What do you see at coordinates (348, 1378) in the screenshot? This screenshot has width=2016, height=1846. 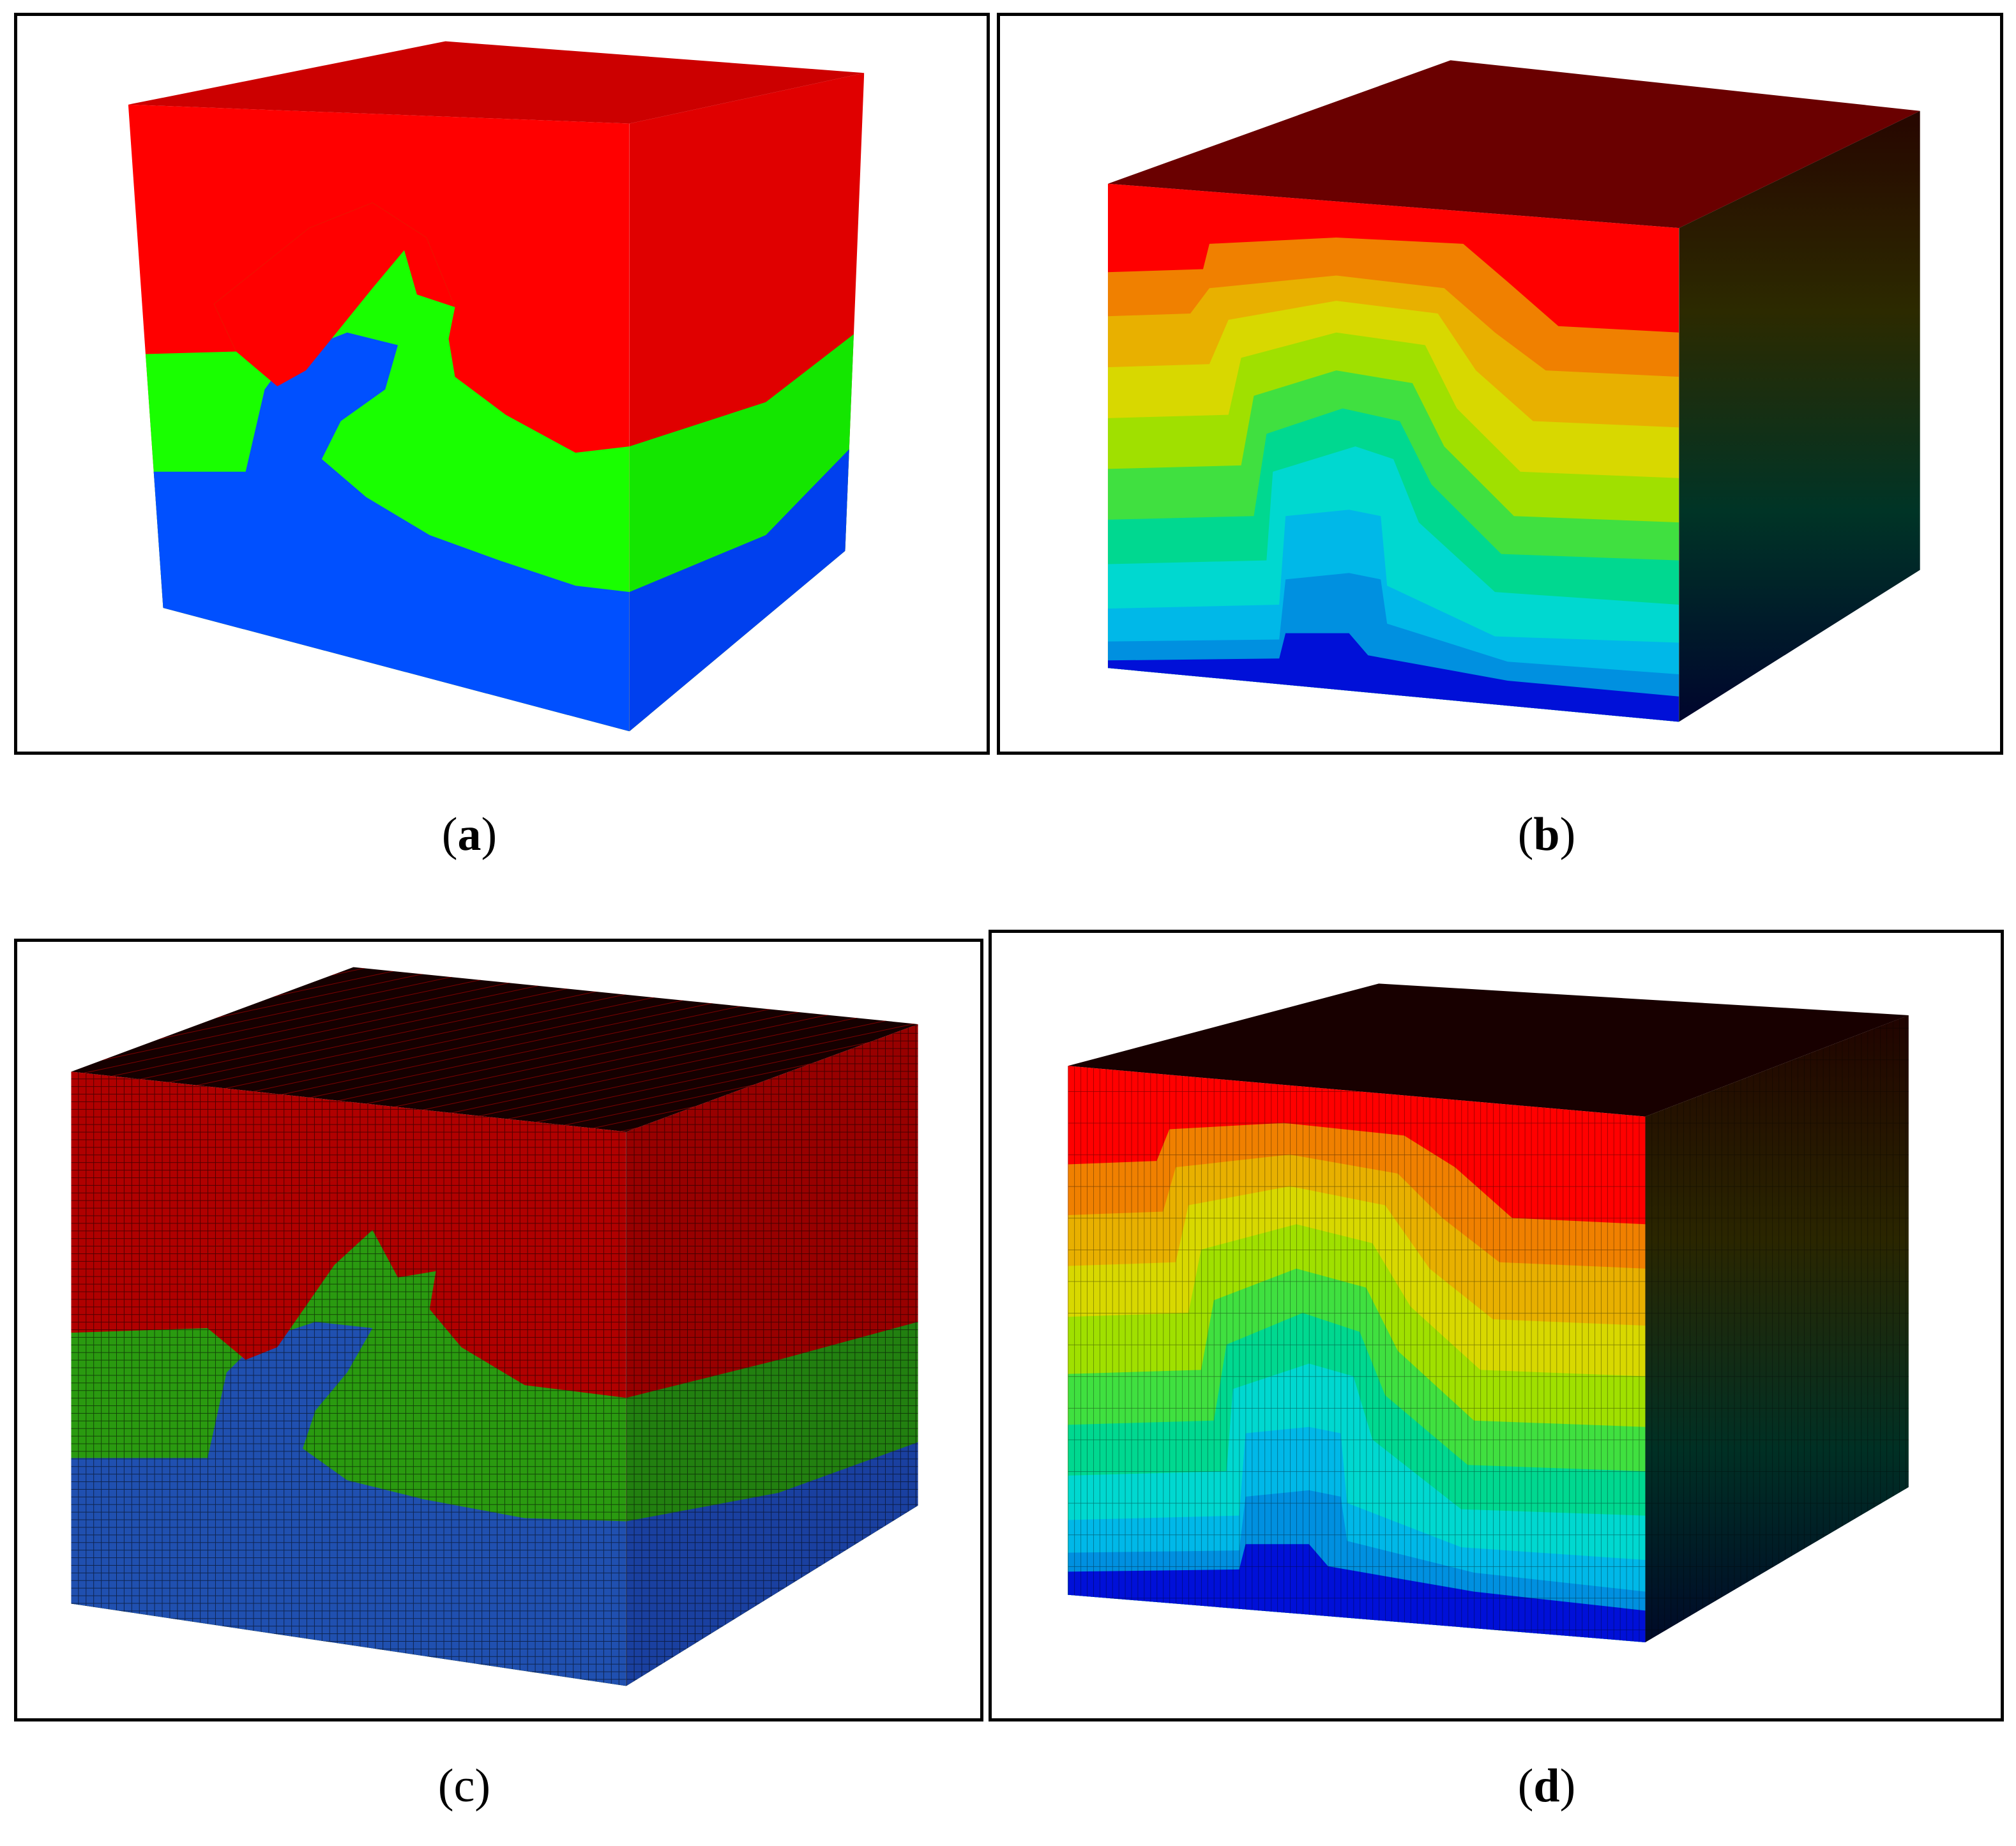 I see `front-face` at bounding box center [348, 1378].